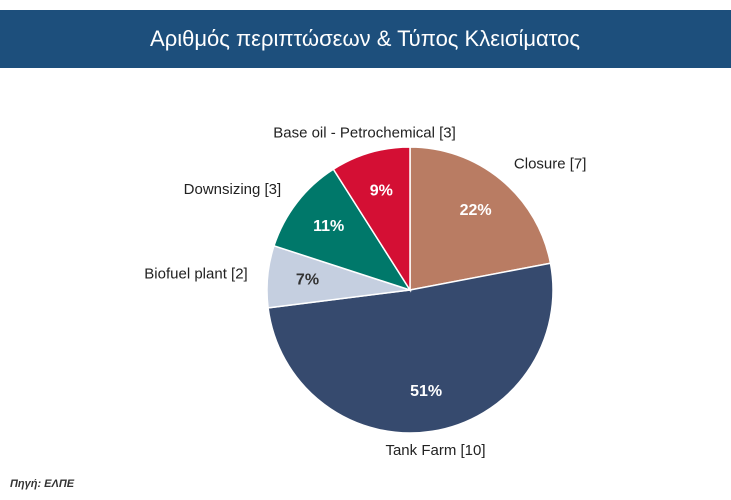  I want to click on source: Πηγή: ΕΛΠΕ, so click(42, 484).